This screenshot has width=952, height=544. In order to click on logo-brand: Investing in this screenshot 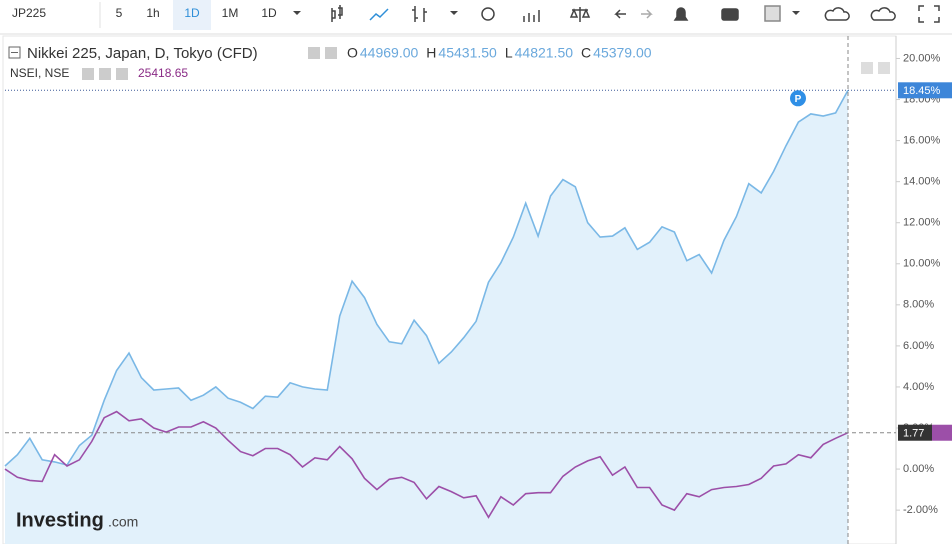, I will do `click(60, 520)`.